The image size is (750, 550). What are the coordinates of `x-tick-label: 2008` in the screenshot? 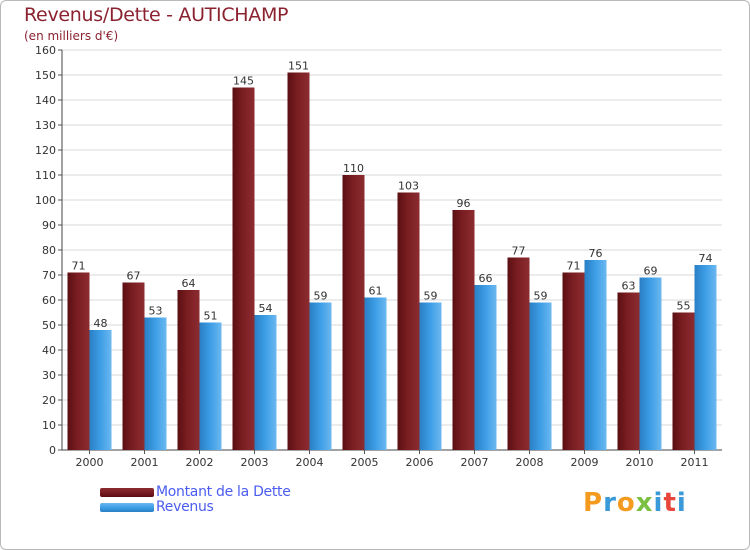 It's located at (530, 462).